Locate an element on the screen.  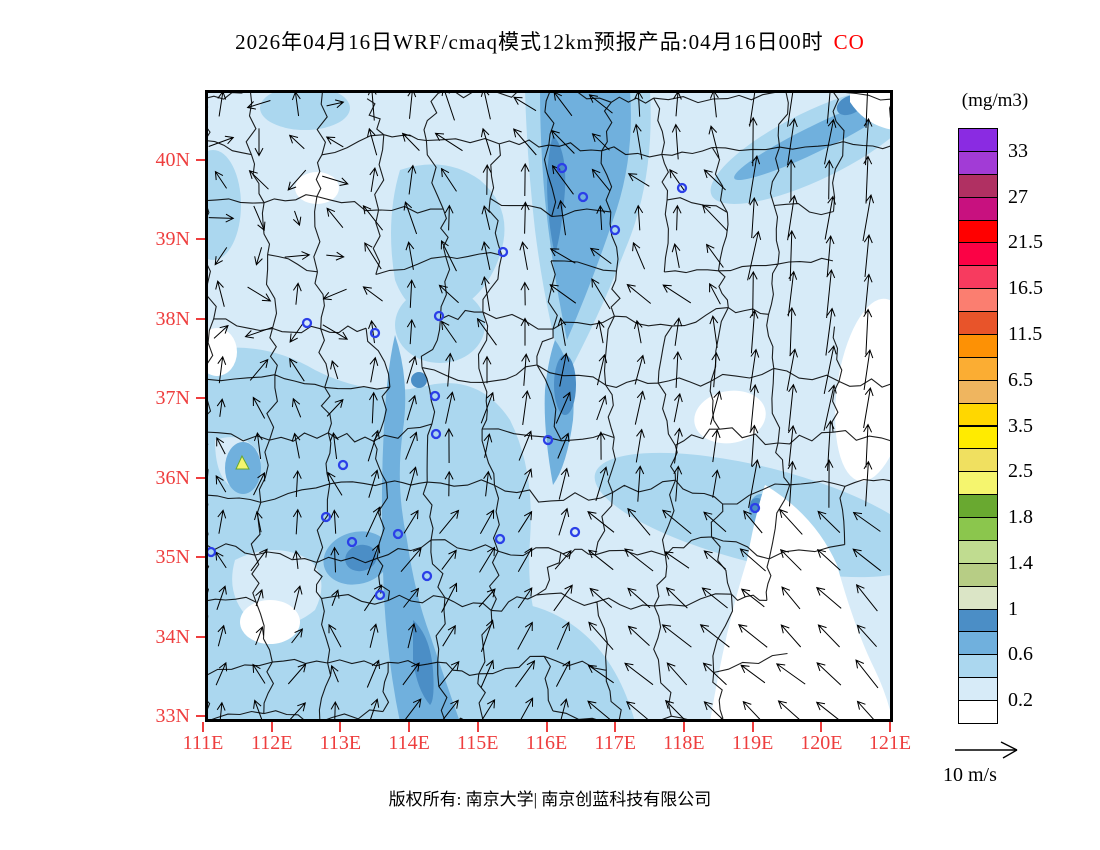
color-legend is located at coordinates (978, 426).